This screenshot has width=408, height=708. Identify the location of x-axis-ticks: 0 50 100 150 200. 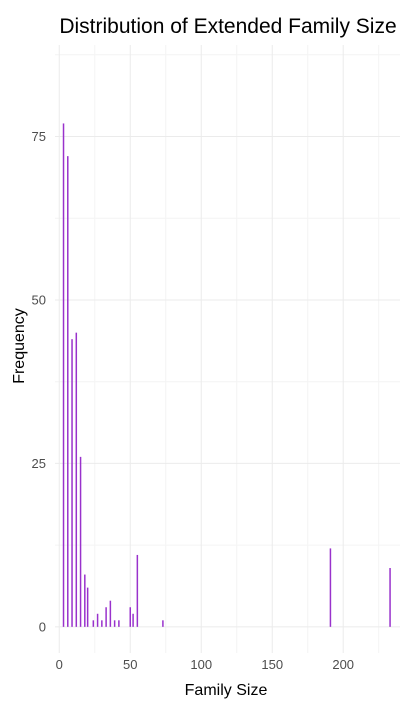
(205, 664).